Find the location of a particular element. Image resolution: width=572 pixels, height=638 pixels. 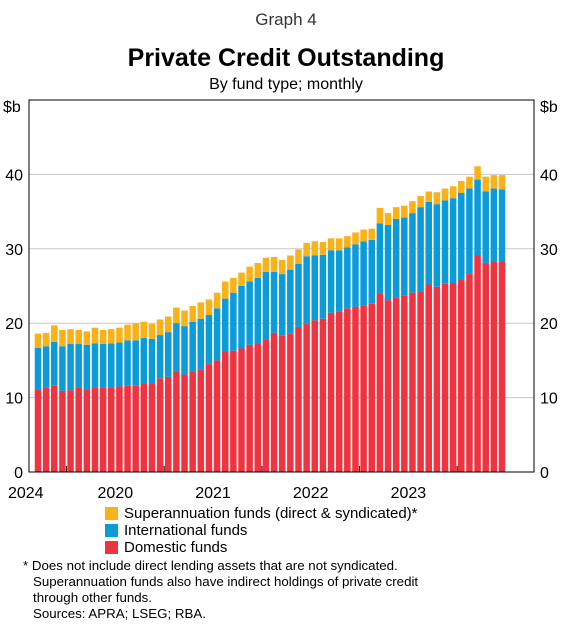

y-tick-label-left: 40 is located at coordinates (14, 175).